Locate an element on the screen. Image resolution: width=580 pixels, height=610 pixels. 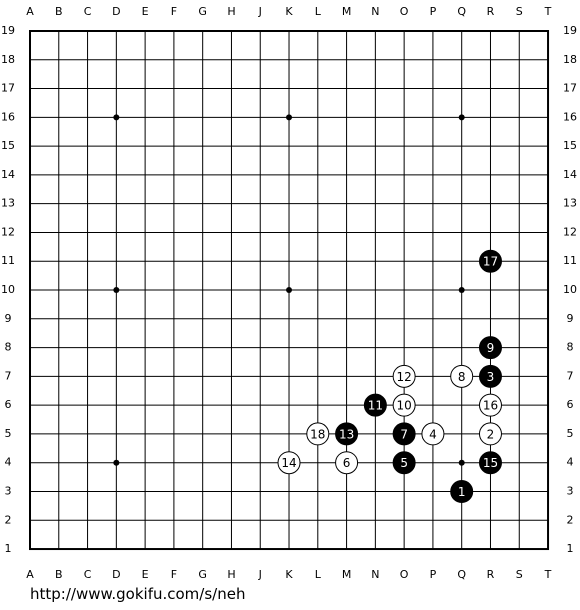
column-label: D is located at coordinates (116, 574).